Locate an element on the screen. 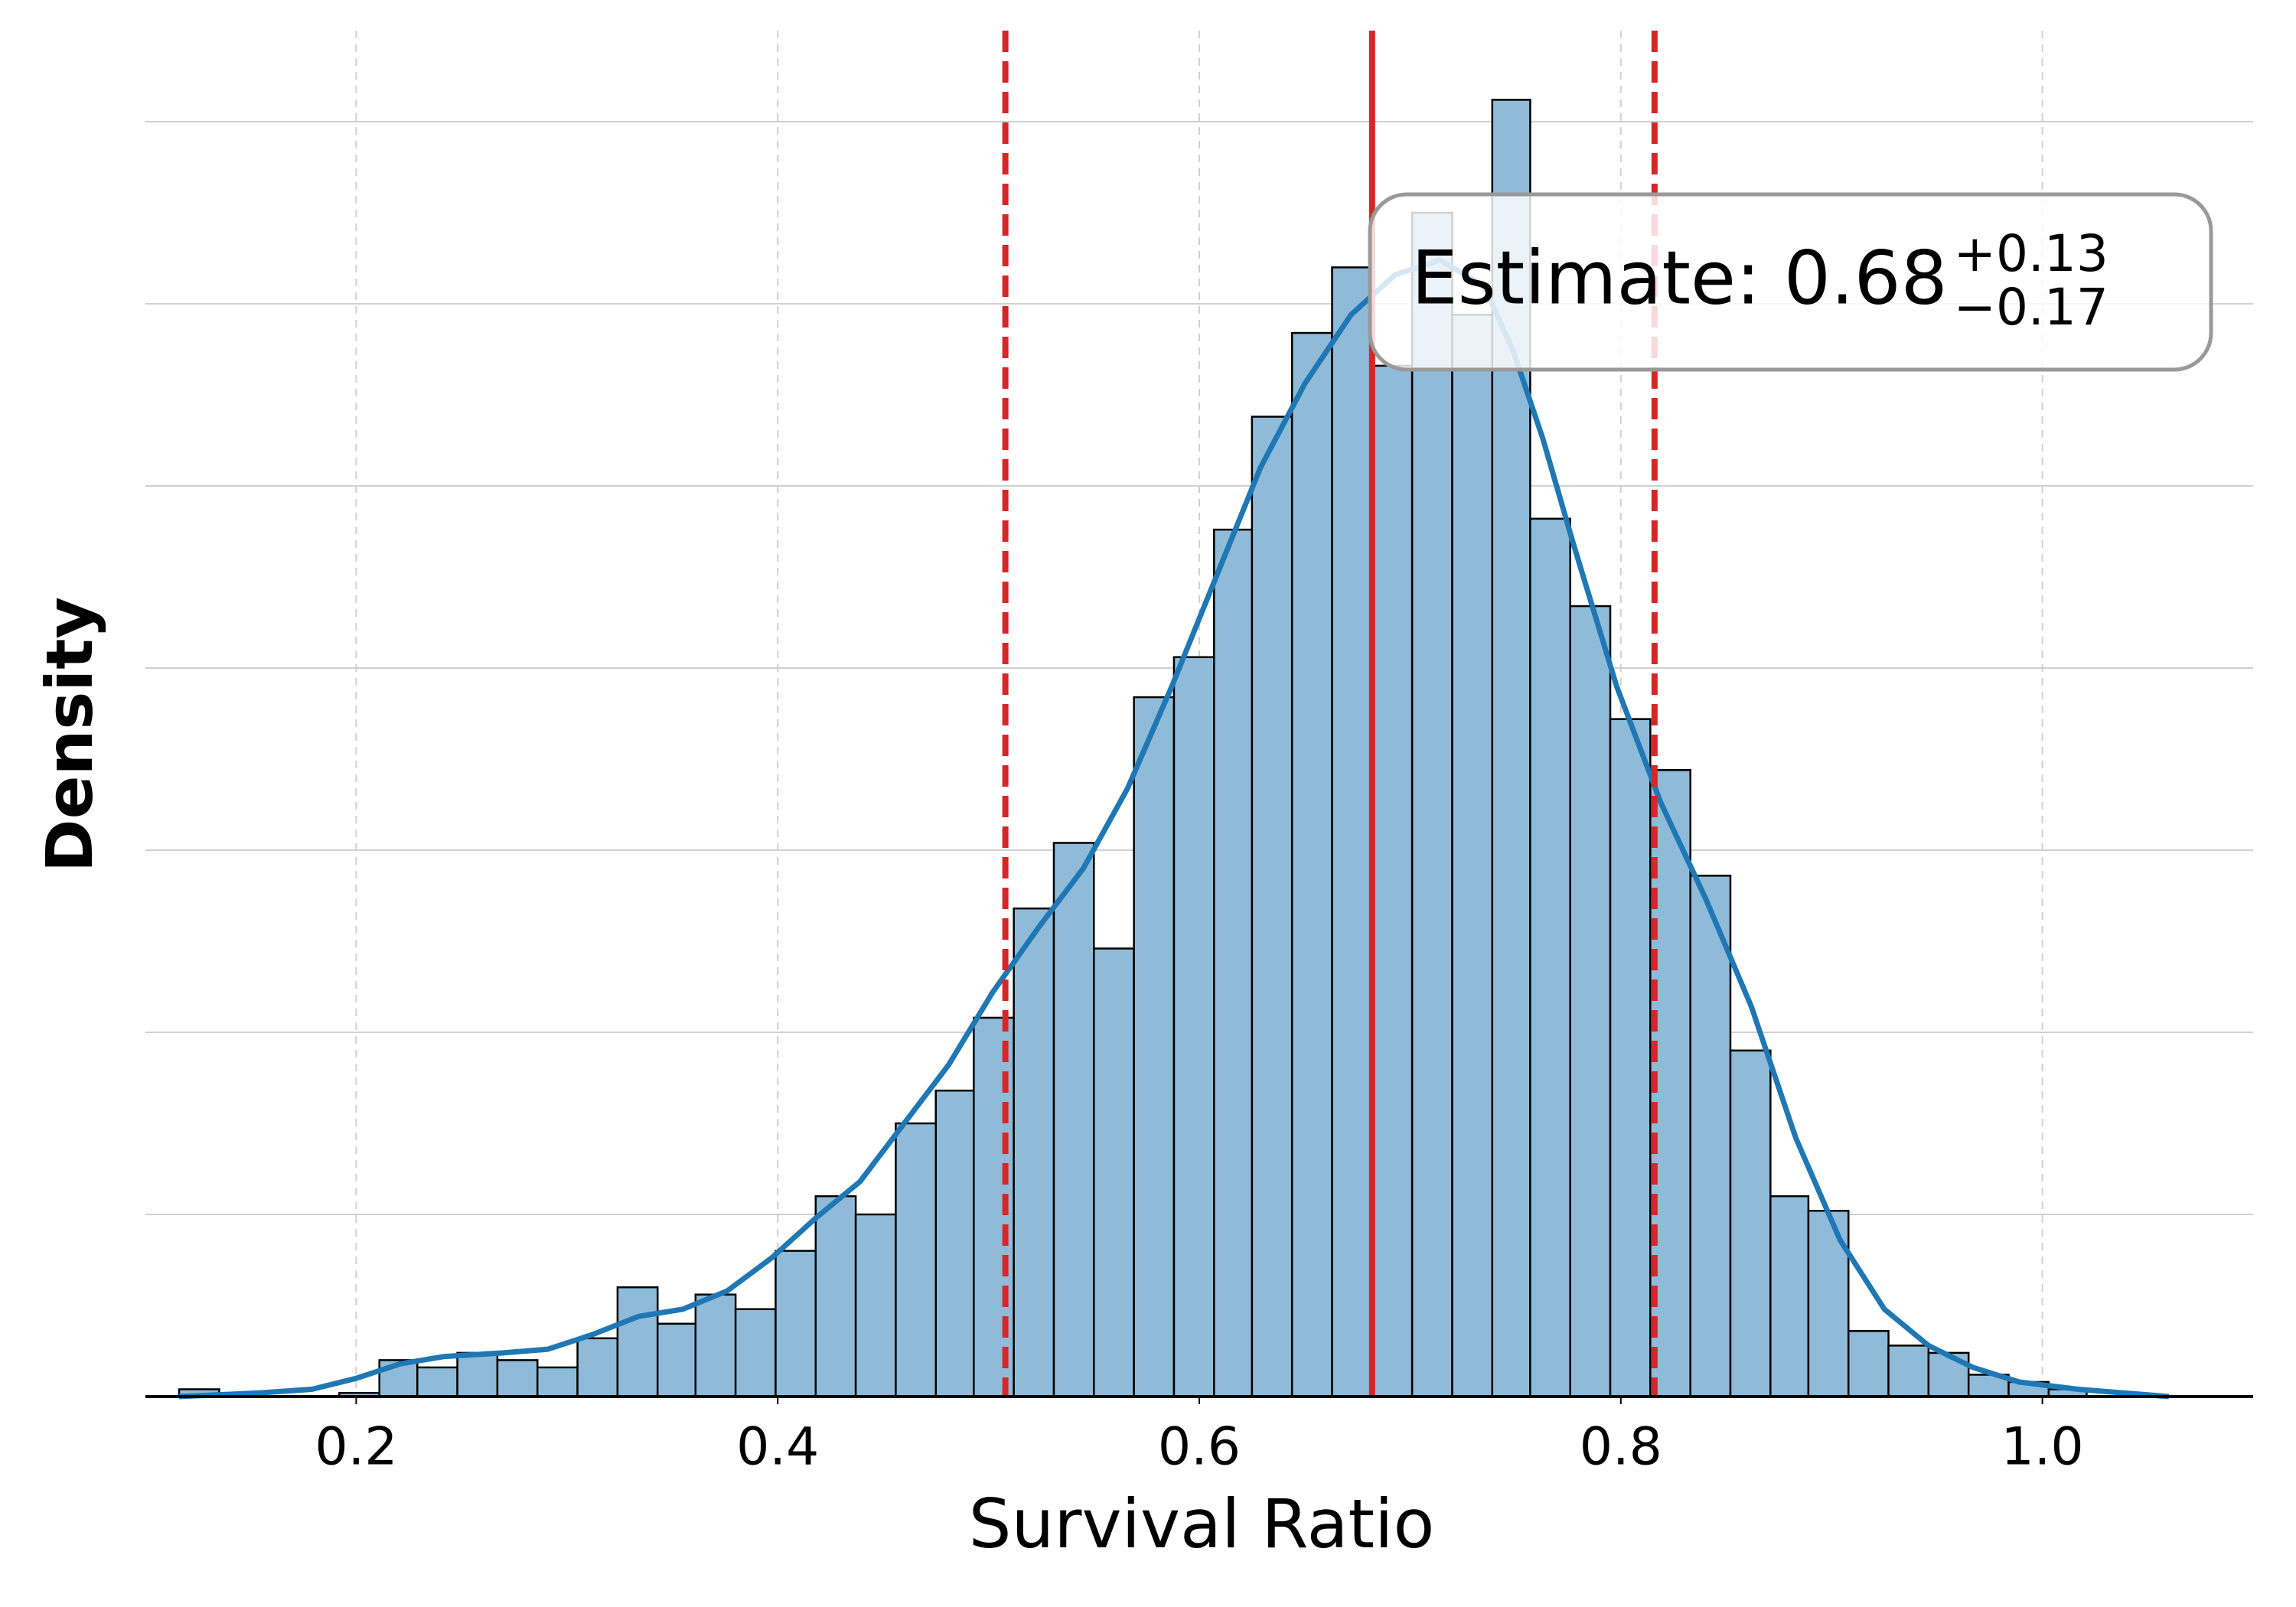 This screenshot has width=2296, height=1607. y-axis-label: Density is located at coordinates (69, 734).